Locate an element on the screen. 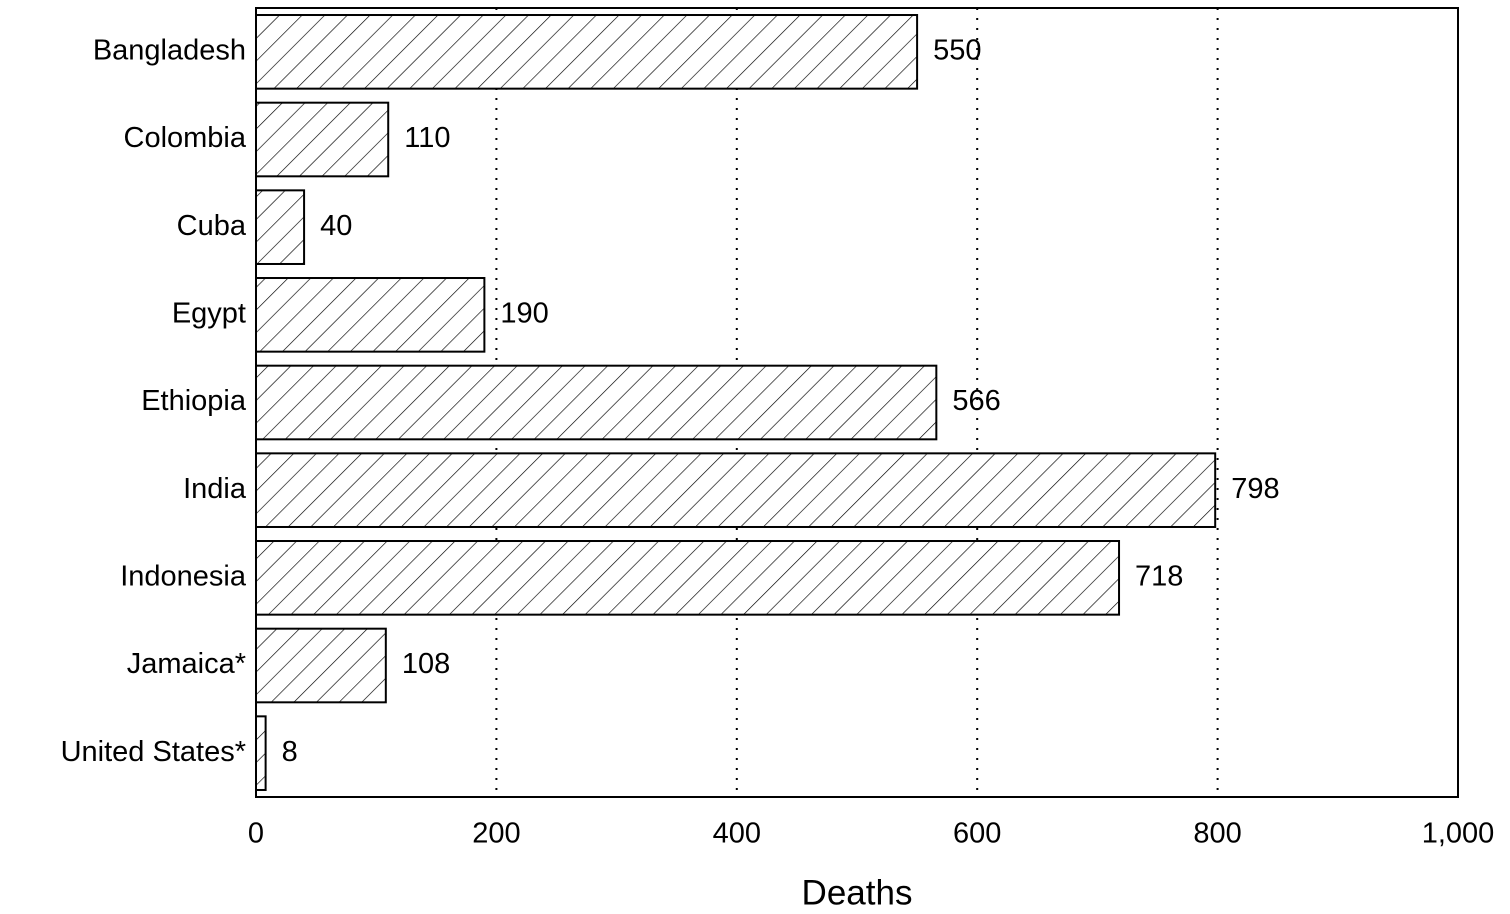 The image size is (1510, 914). data-label: 110 is located at coordinates (427, 138).